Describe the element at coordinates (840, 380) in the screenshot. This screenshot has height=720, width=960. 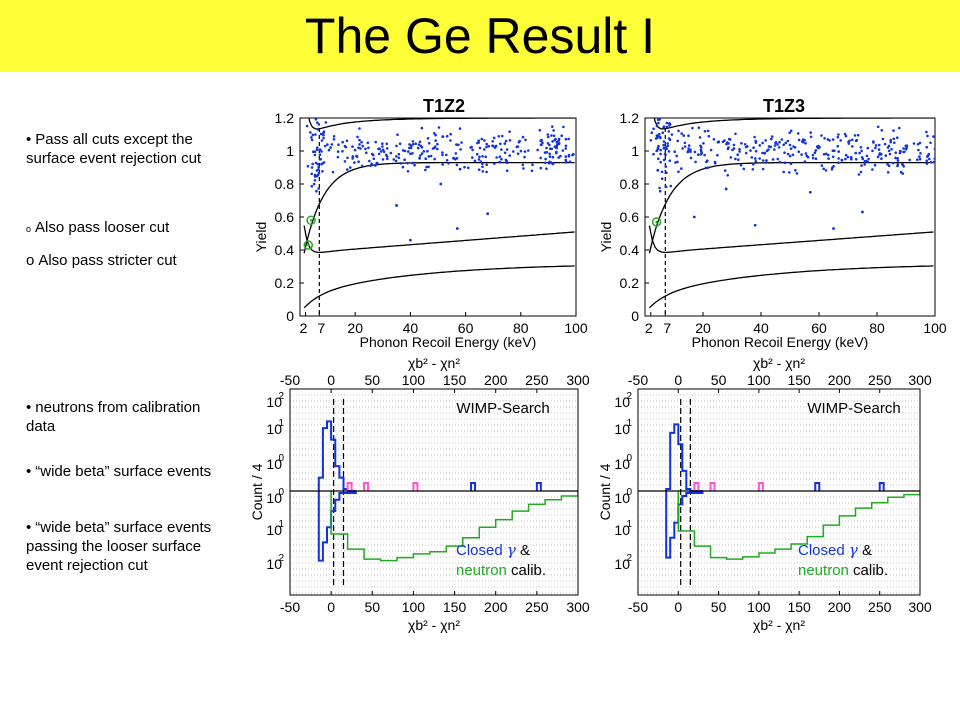
I see `top-x-tick-label: 200` at that location.